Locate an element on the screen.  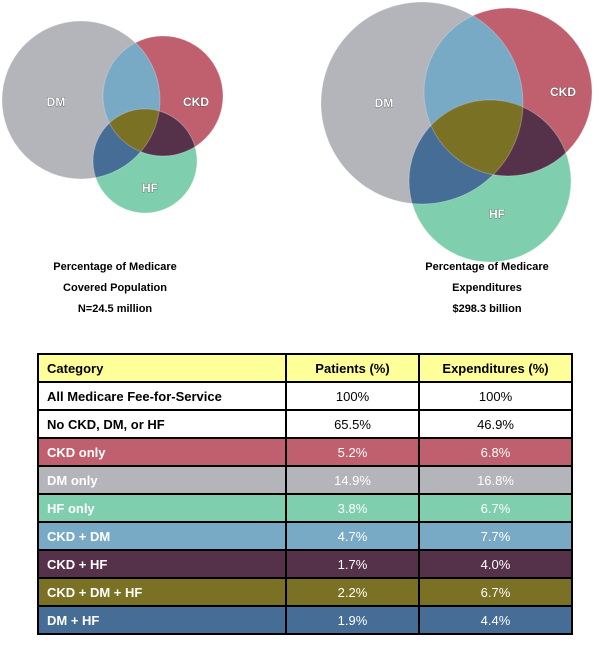
left-caption-line-2: Covered Population is located at coordinates (115, 288).